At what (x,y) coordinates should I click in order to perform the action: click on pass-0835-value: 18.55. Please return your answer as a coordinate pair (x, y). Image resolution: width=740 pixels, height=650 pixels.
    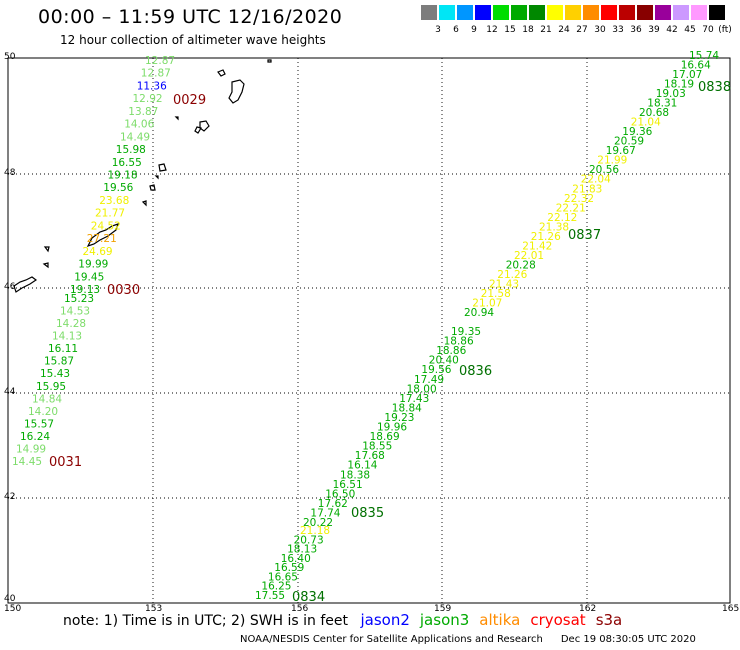
    Looking at the image, I should click on (377, 447).